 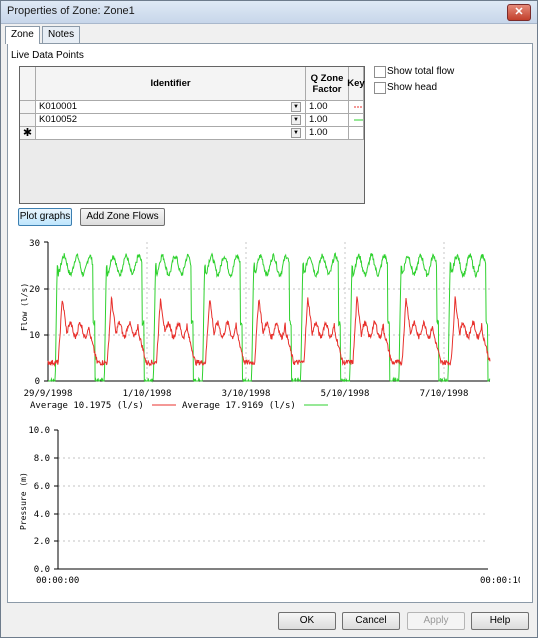 I want to click on y-tick-label: 8.0, so click(x=42, y=459).